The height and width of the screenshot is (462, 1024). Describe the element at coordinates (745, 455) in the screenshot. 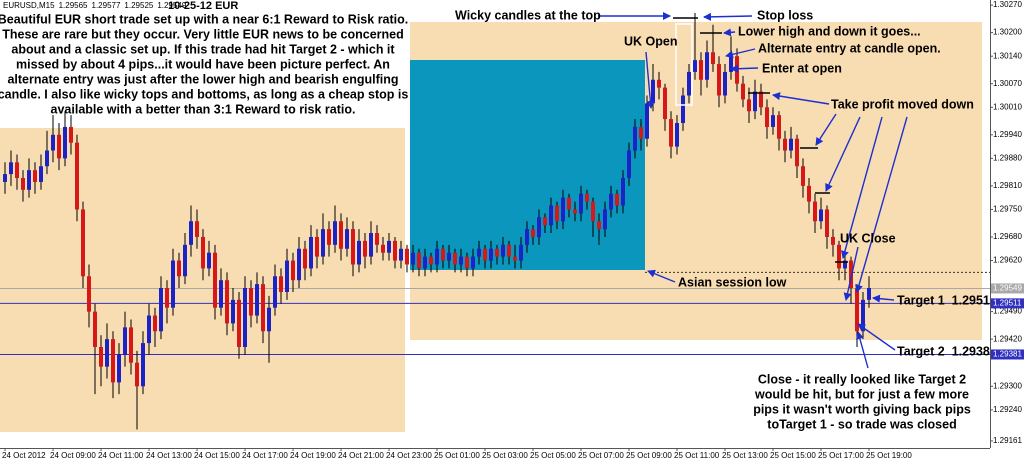

I see `x-tick-label: 25 Oct 13:00` at that location.